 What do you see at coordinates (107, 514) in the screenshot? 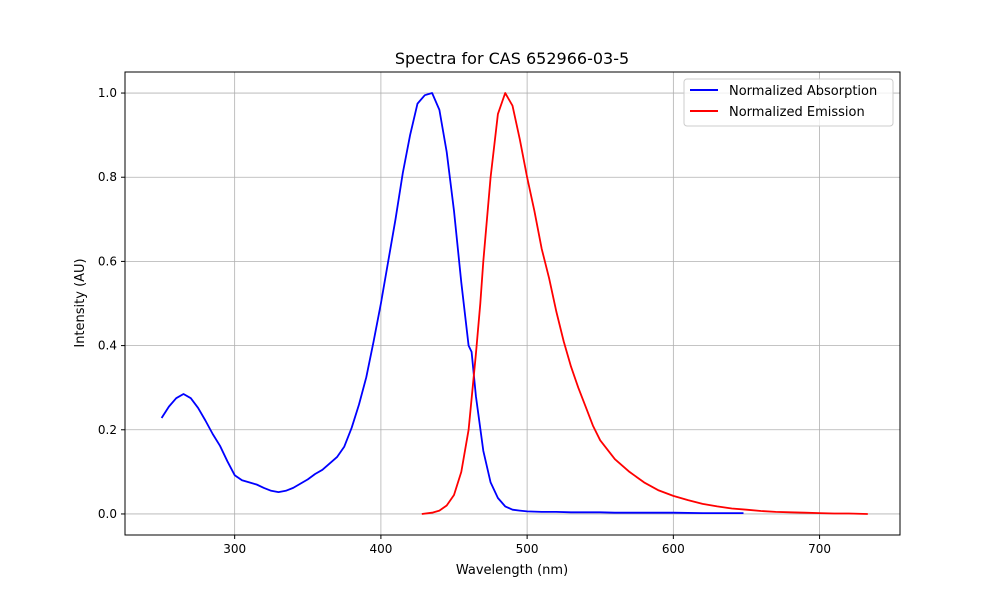
I see `y-tick-label: 0.0` at bounding box center [107, 514].